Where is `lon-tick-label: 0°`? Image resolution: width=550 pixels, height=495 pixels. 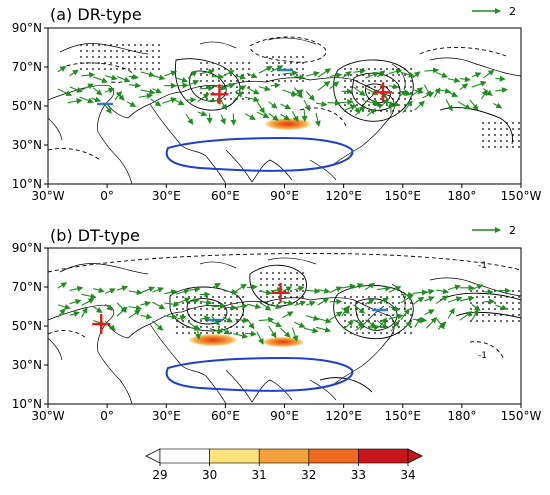 lon-tick-label: 0° is located at coordinates (107, 196).